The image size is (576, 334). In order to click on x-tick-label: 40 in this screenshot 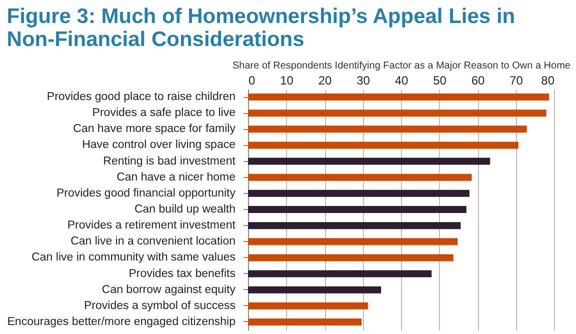, I will do `click(401, 81)`.